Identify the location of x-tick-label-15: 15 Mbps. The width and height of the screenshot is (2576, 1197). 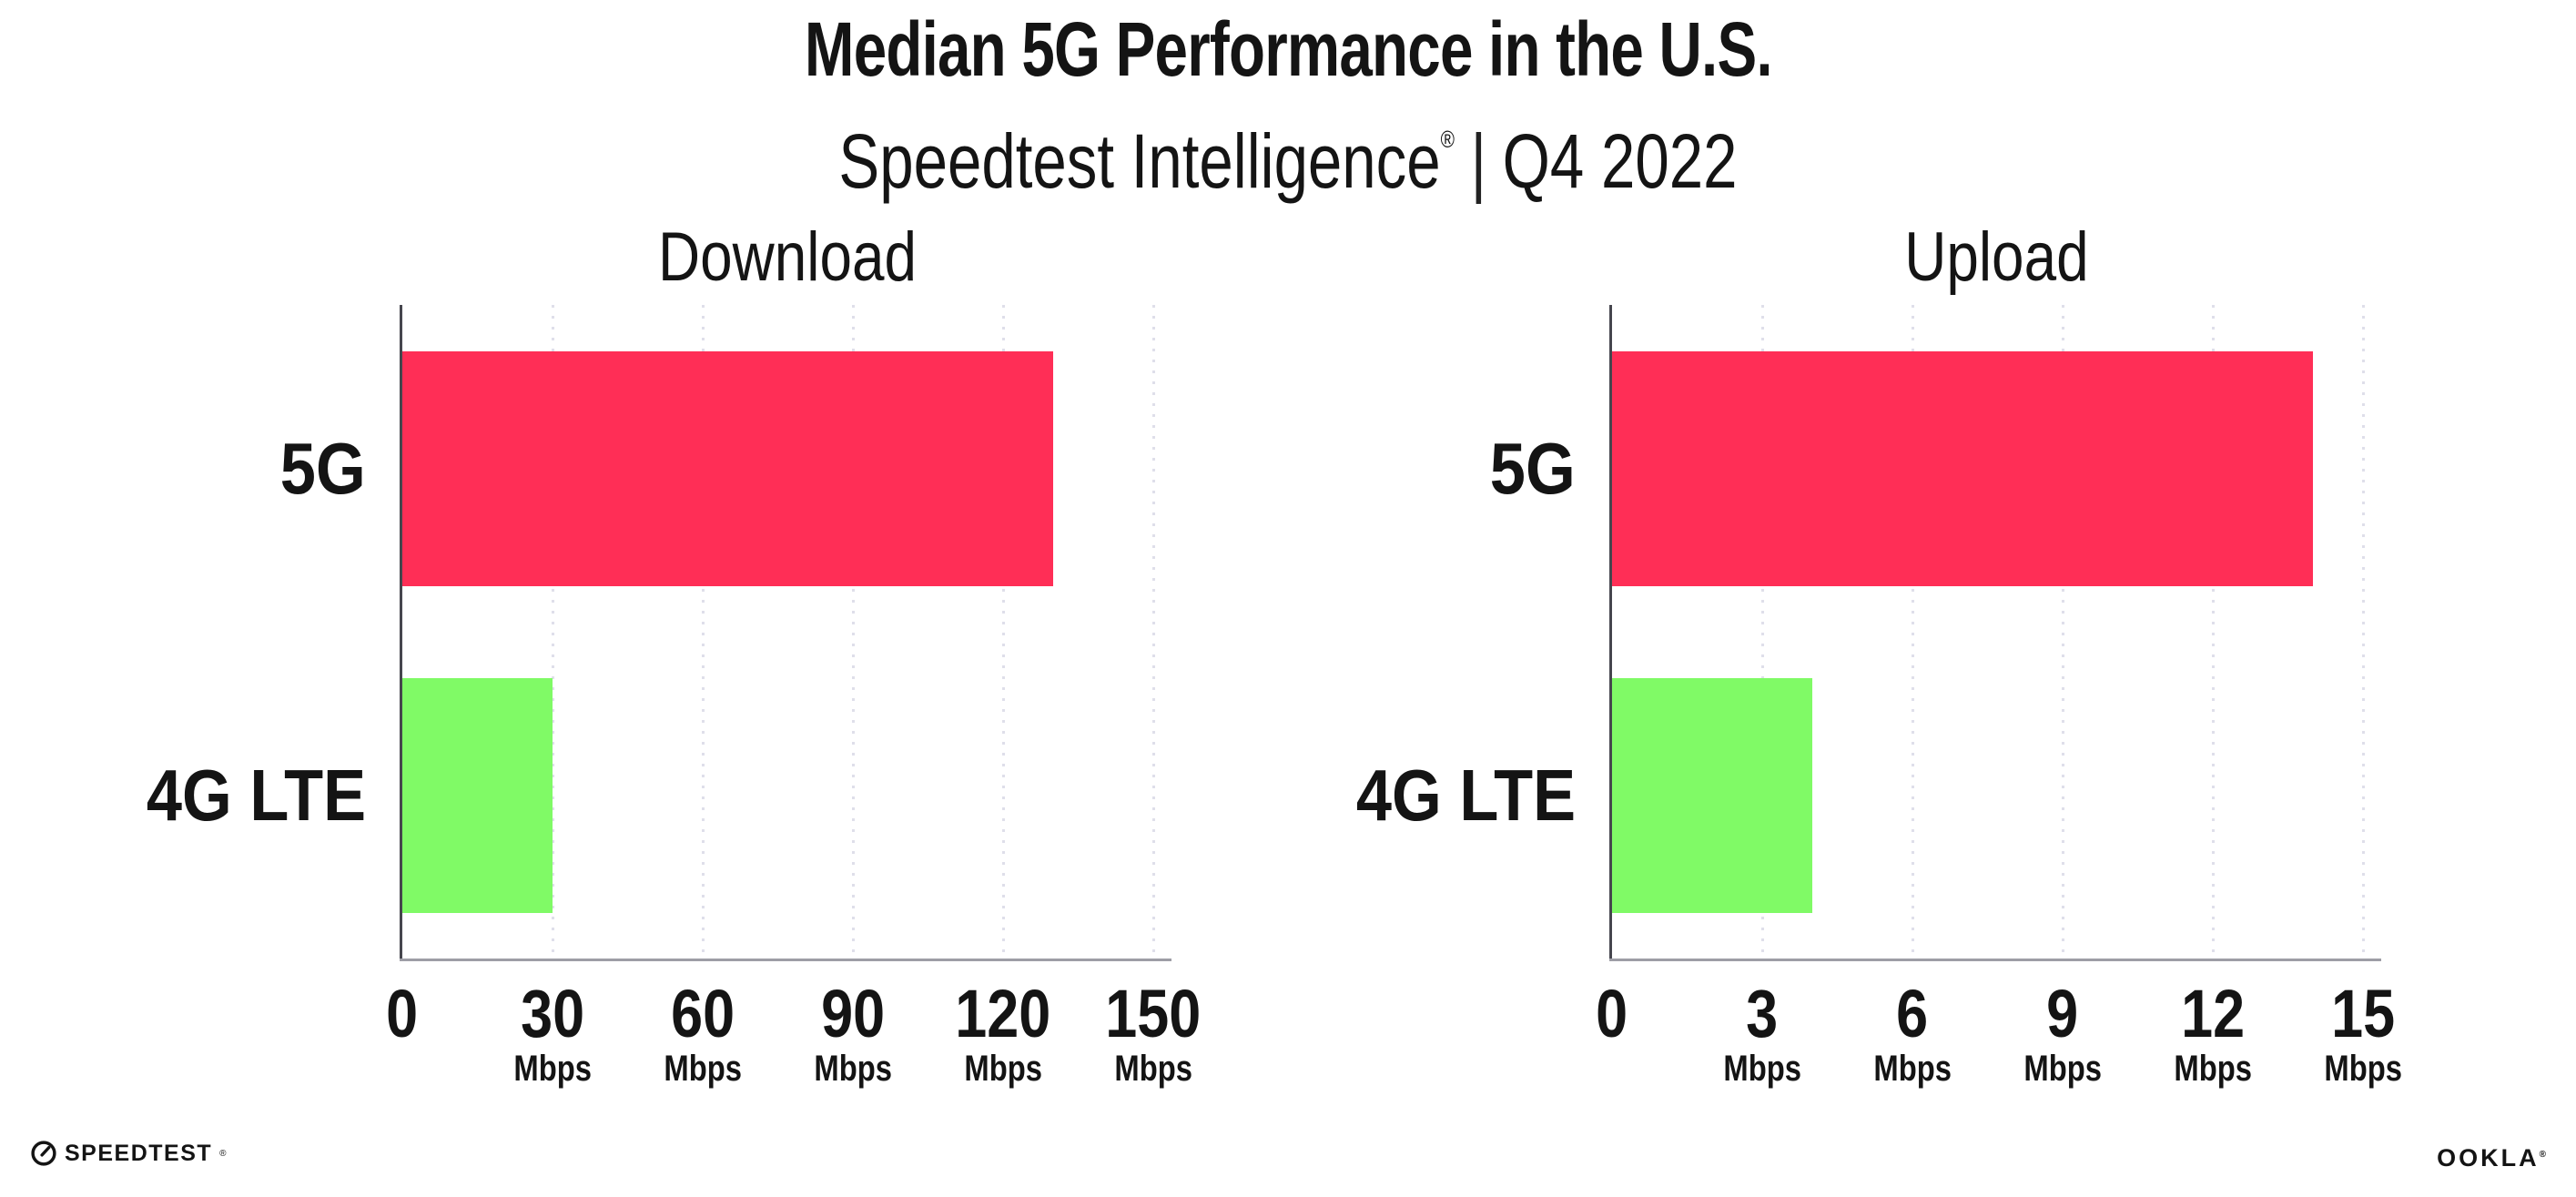
(2363, 1034).